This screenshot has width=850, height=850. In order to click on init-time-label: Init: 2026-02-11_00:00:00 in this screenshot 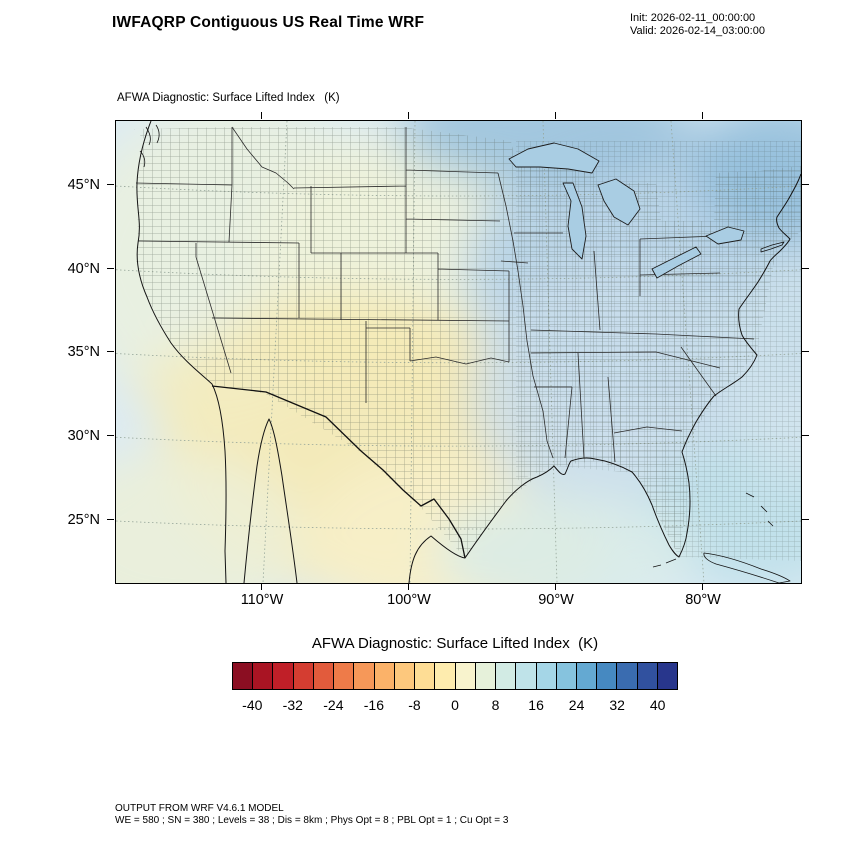, I will do `click(693, 18)`.